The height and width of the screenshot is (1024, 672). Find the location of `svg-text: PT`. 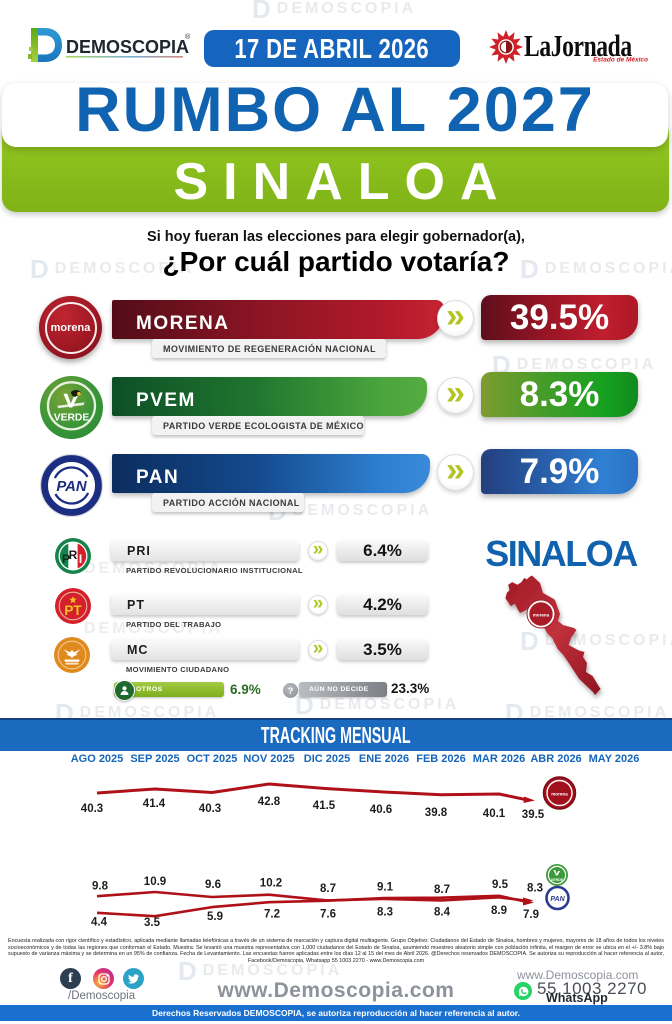

svg-text: PT is located at coordinates (73, 610).